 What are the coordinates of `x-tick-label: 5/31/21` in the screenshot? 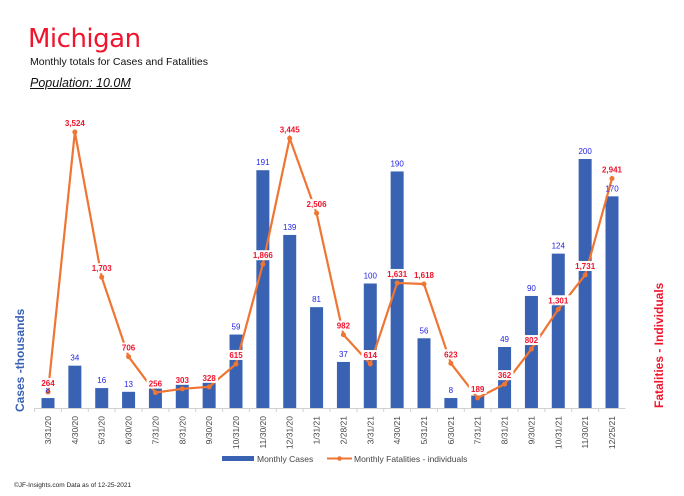 It's located at (424, 430).